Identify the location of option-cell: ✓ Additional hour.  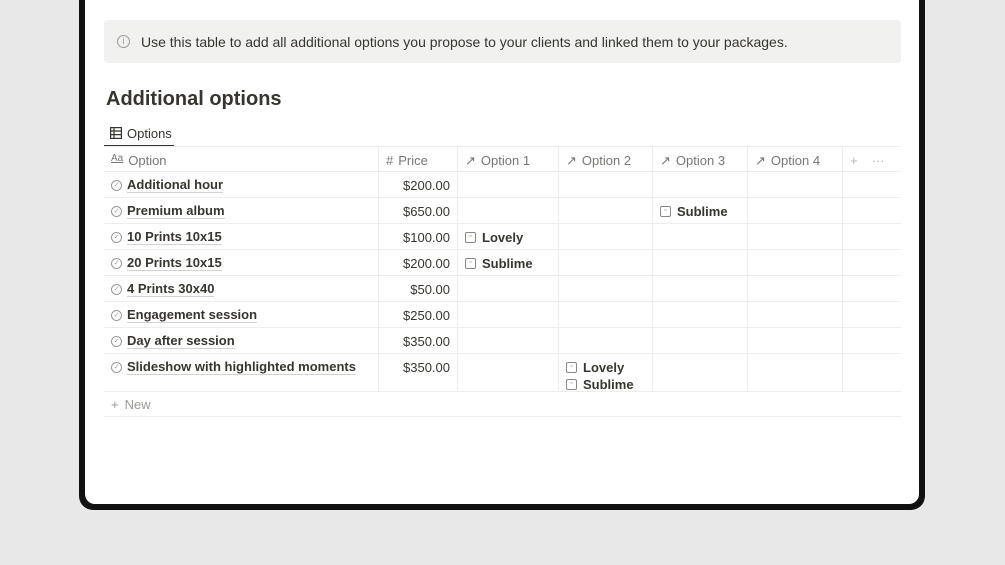
(241, 184).